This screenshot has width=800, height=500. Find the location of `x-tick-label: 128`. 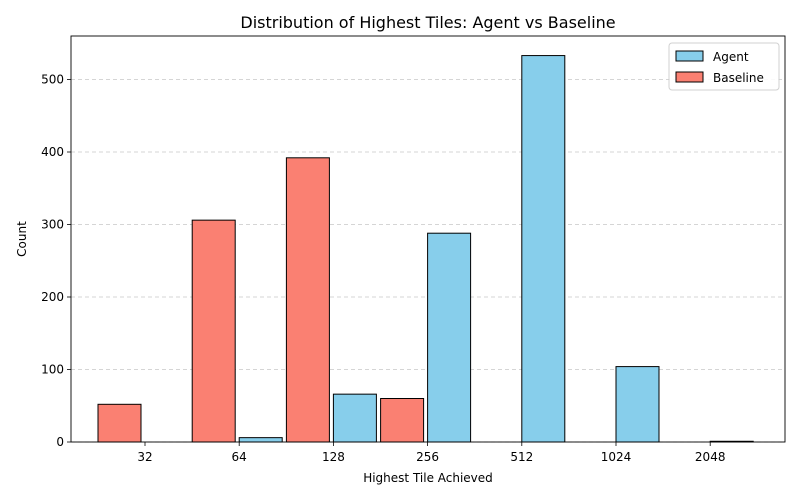

x-tick-label: 128 is located at coordinates (333, 457).